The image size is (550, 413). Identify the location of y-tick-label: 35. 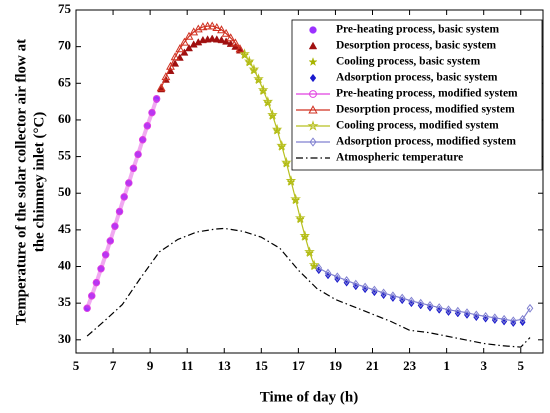
(65, 301).